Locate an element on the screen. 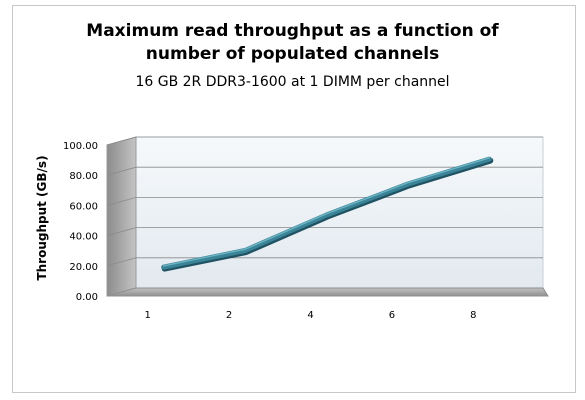 Image resolution: width=585 pixels, height=400 pixels. y-tick-label: 80.00 is located at coordinates (83, 176).